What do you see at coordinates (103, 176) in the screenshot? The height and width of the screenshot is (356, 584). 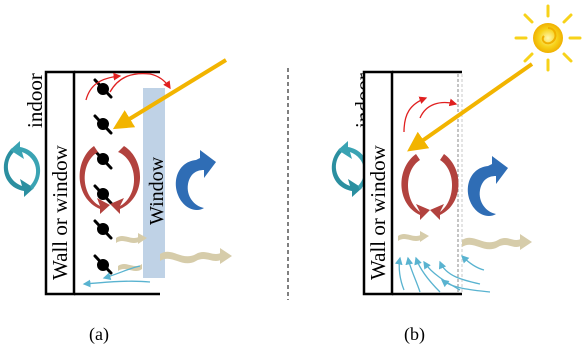 I see `fan-blind-icon-a` at bounding box center [103, 176].